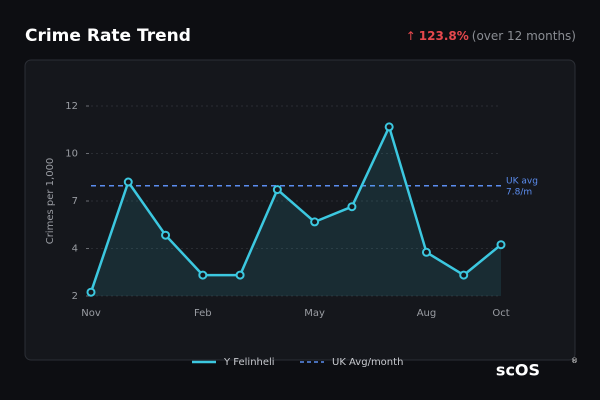 This screenshot has width=600, height=400. What do you see at coordinates (249, 362) in the screenshot?
I see `legend-label: Y Felinheli` at bounding box center [249, 362].